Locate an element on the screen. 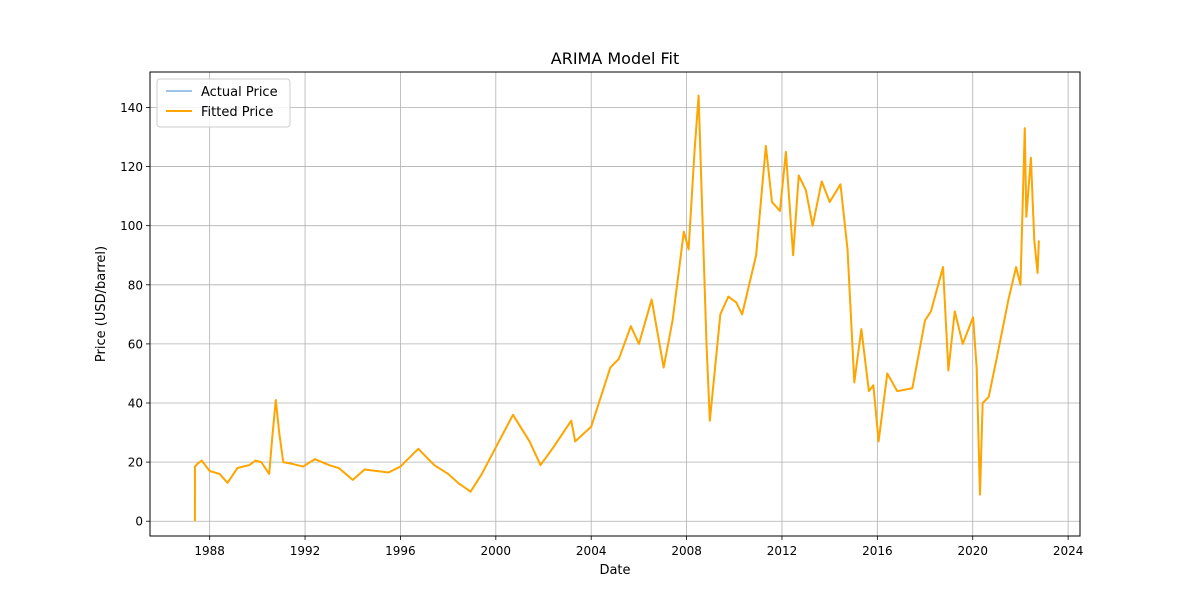  y-tick-label: 60 is located at coordinates (135, 344).